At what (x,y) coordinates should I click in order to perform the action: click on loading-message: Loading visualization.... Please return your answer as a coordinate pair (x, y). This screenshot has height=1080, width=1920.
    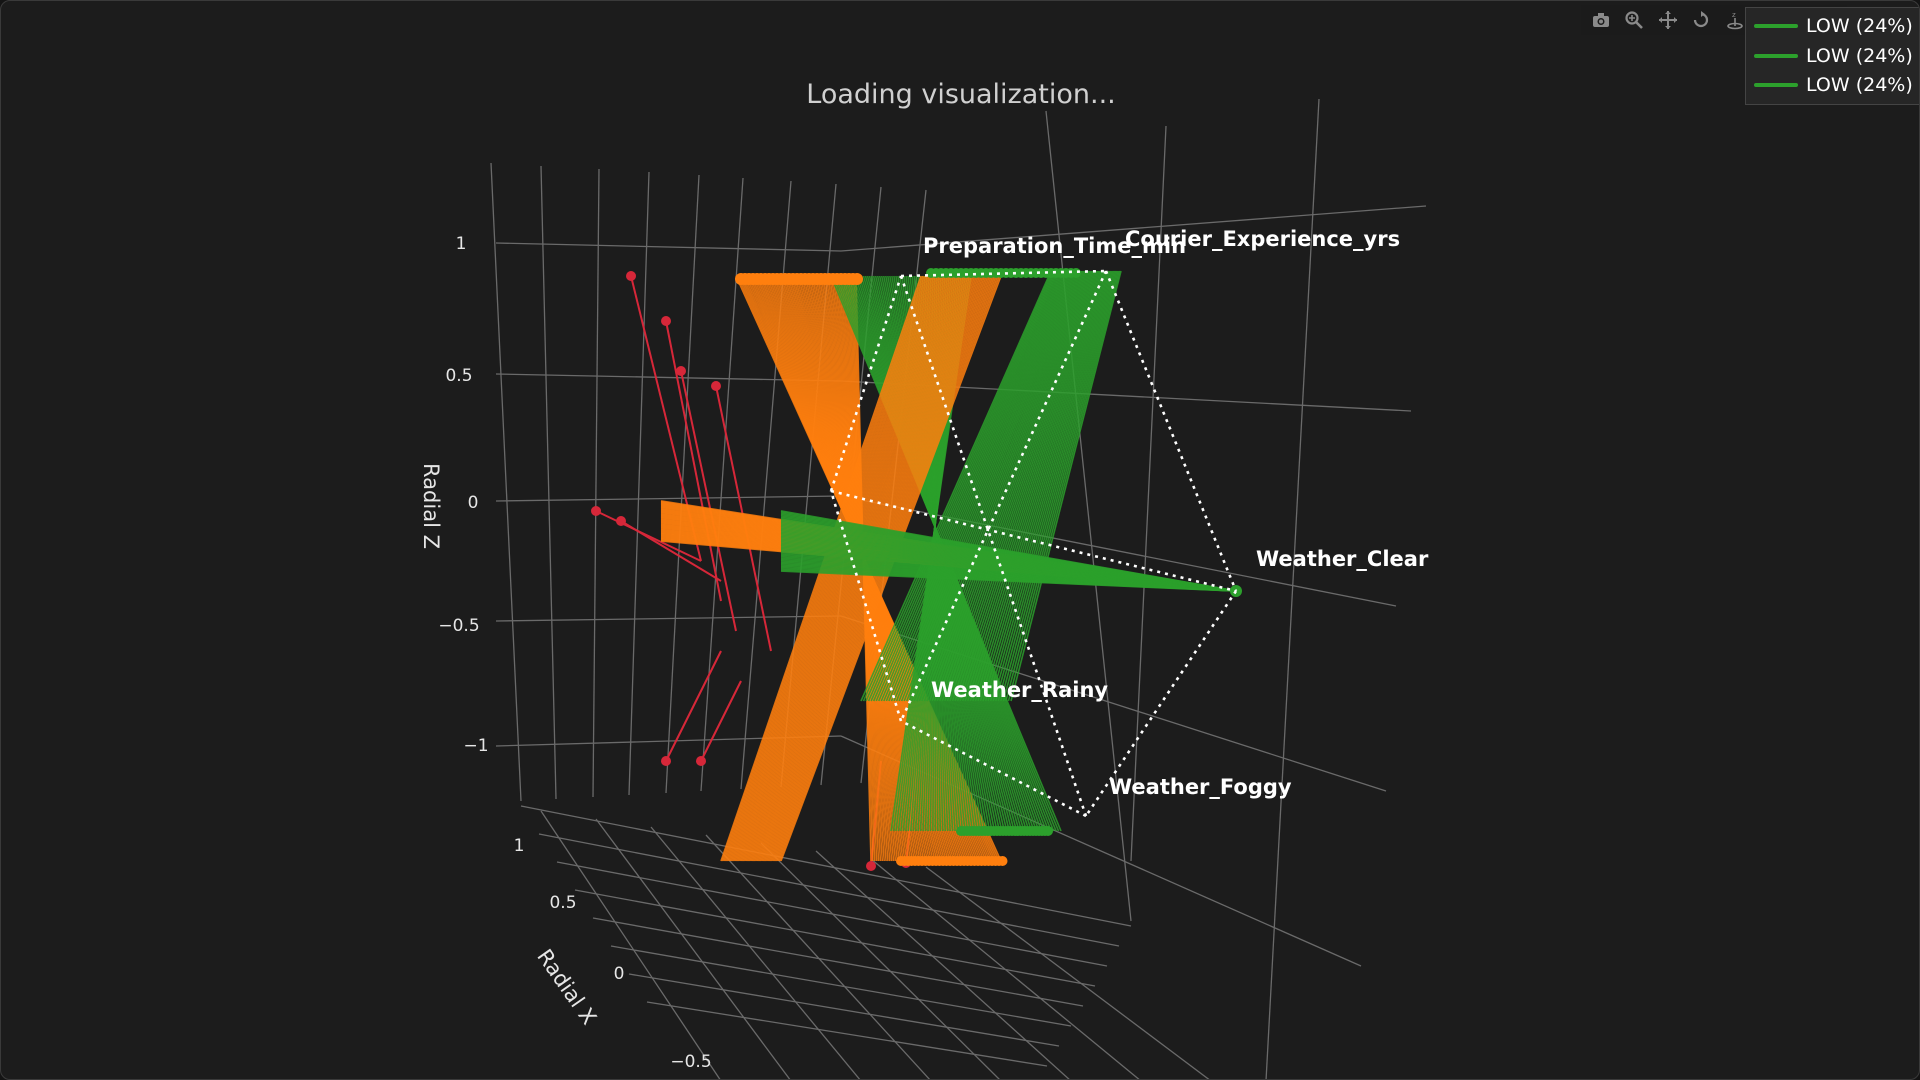
    Looking at the image, I should click on (961, 94).